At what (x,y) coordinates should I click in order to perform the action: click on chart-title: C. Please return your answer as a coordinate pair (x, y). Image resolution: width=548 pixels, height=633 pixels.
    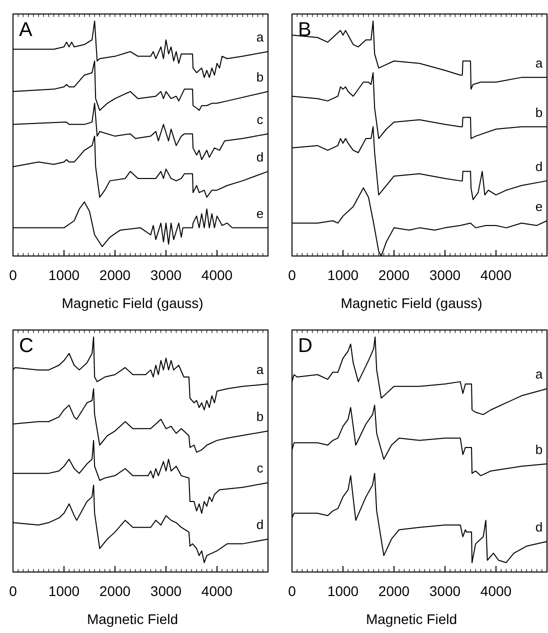
    Looking at the image, I should click on (26, 346).